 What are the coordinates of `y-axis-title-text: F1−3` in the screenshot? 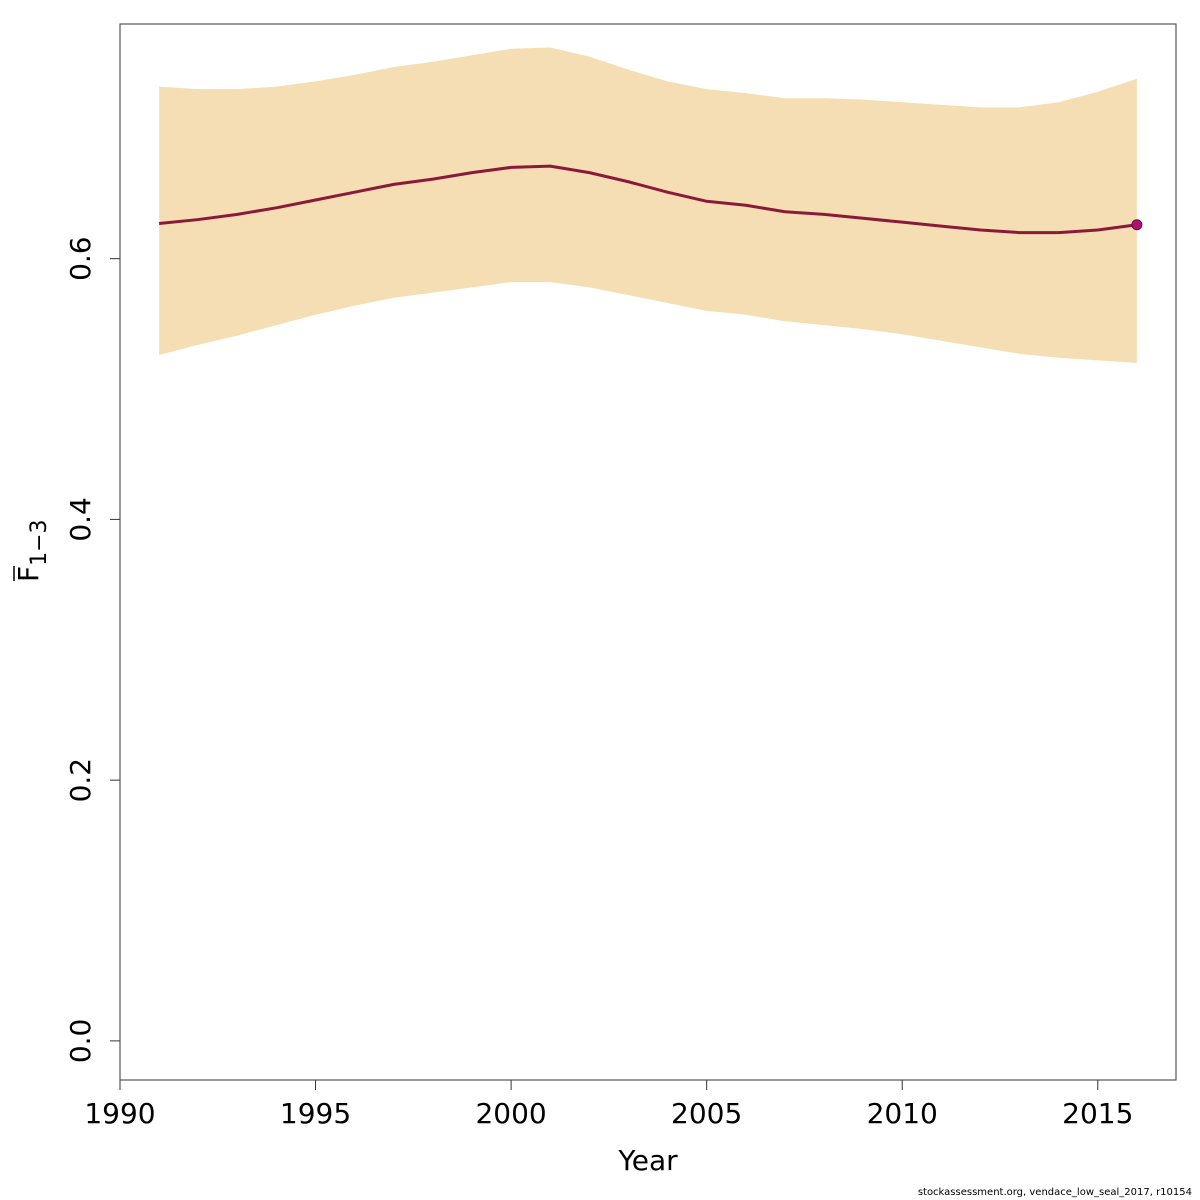 It's located at (32, 550).